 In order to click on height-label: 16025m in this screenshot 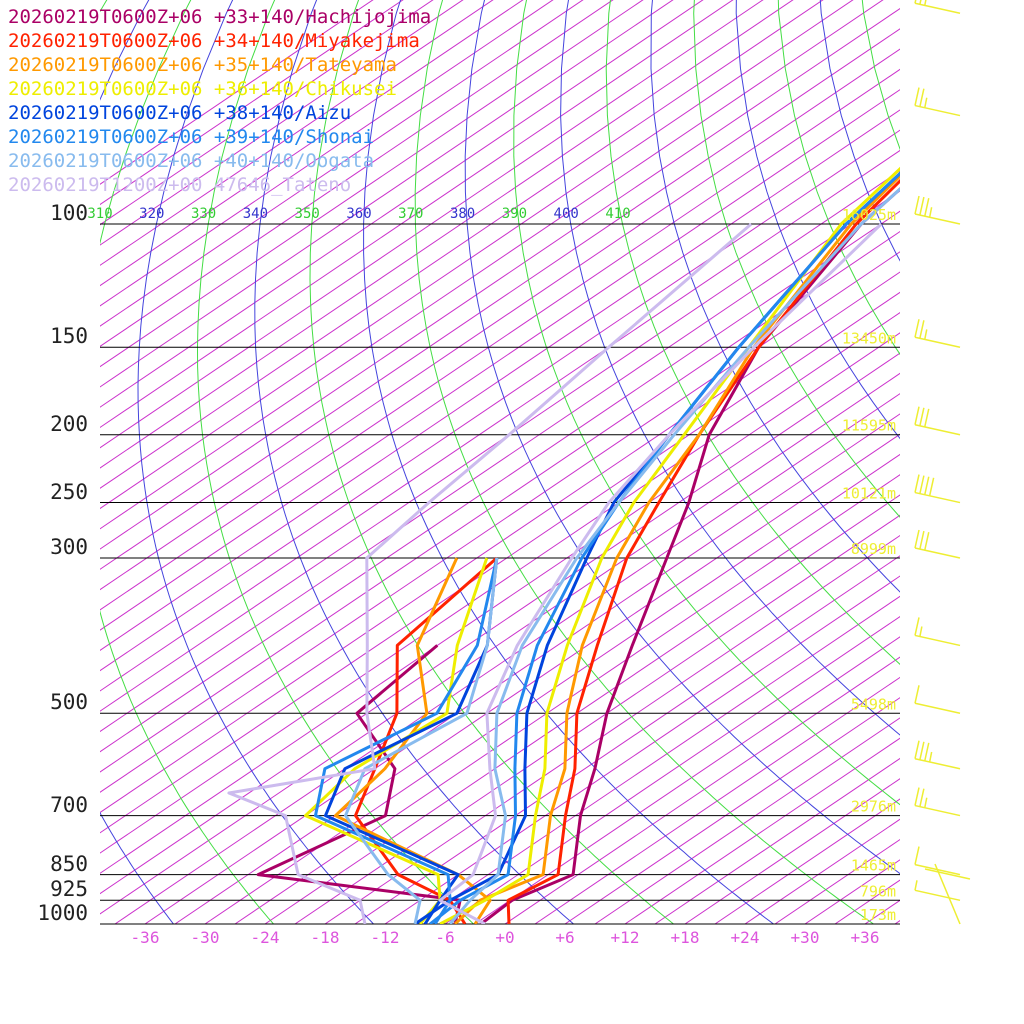, I will do `click(869, 215)`.